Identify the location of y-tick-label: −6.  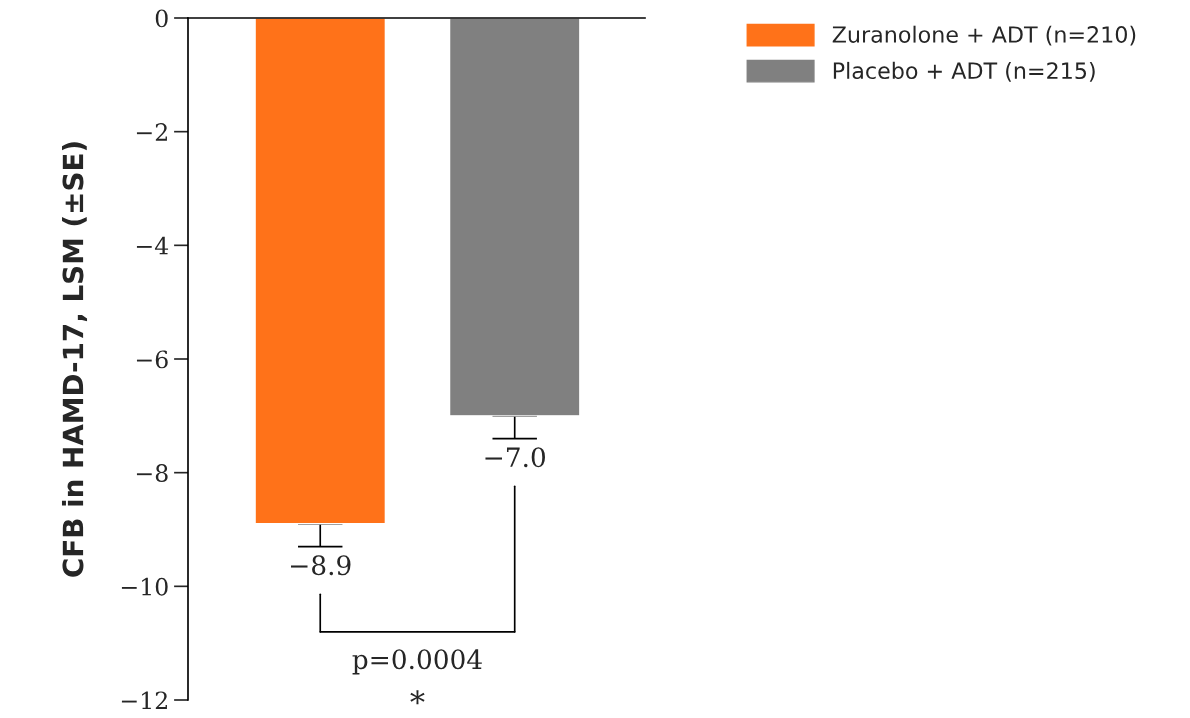
(152, 359).